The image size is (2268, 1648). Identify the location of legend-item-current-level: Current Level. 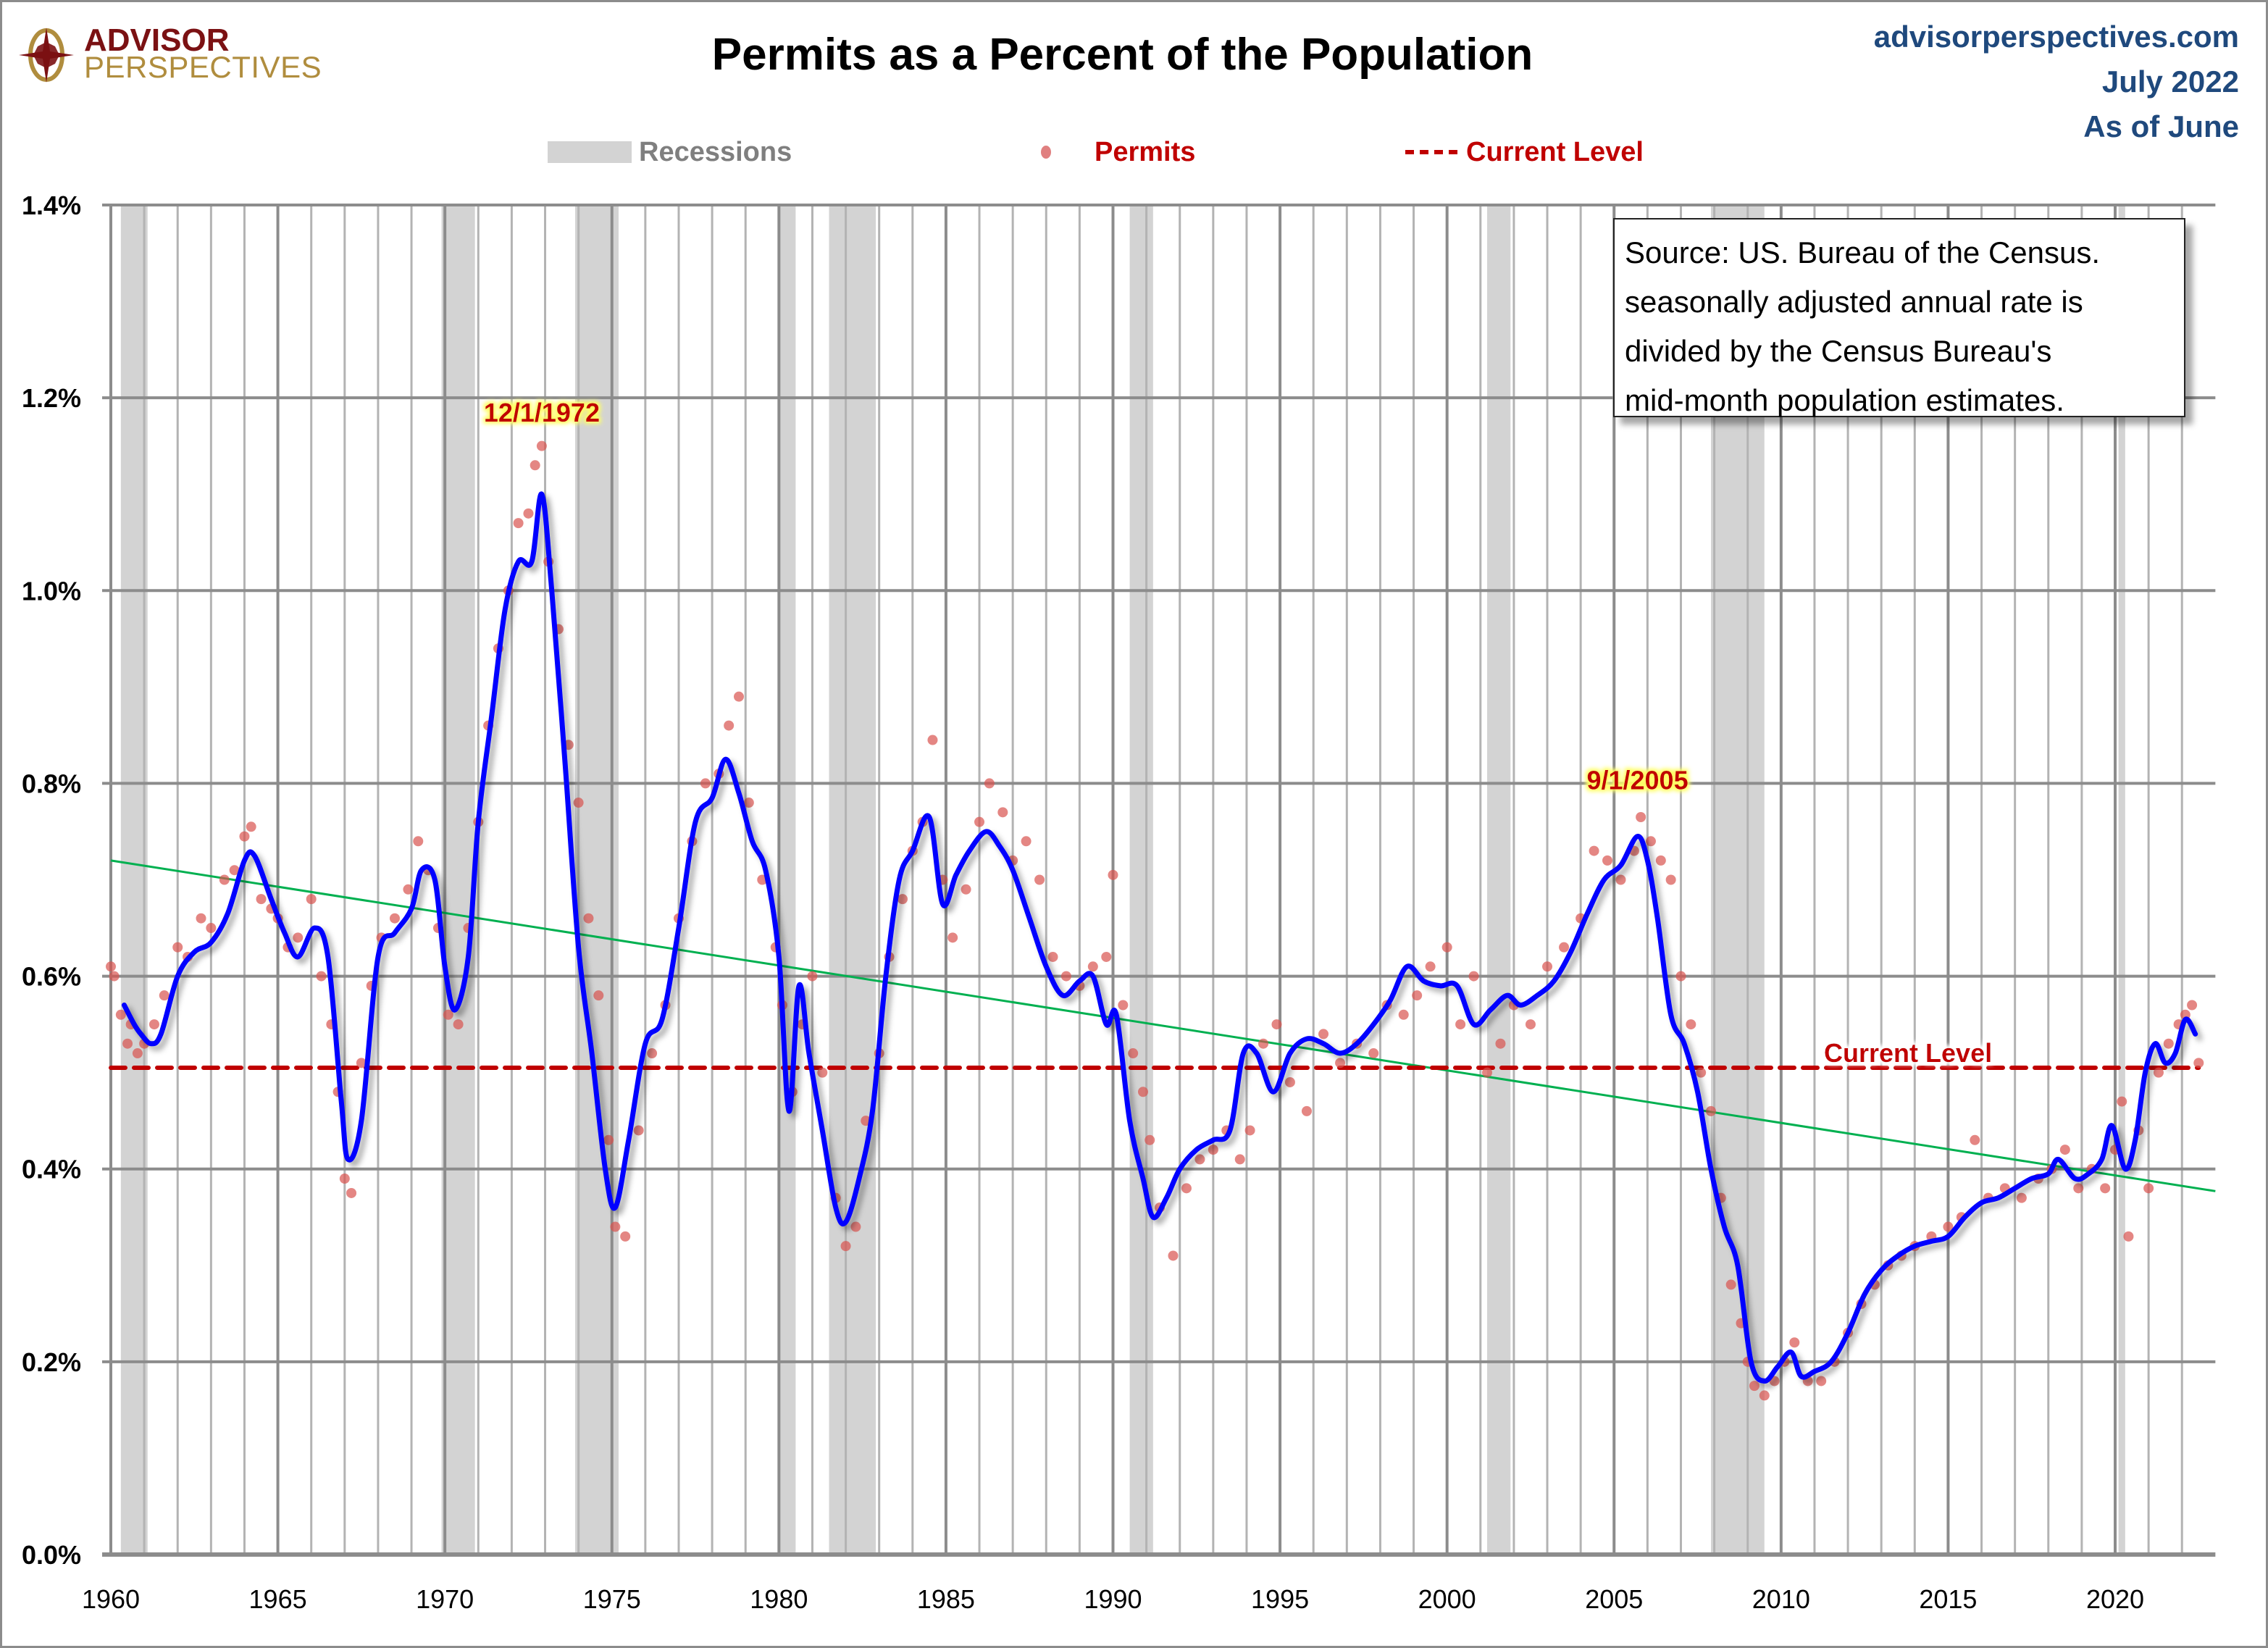
(1525, 152).